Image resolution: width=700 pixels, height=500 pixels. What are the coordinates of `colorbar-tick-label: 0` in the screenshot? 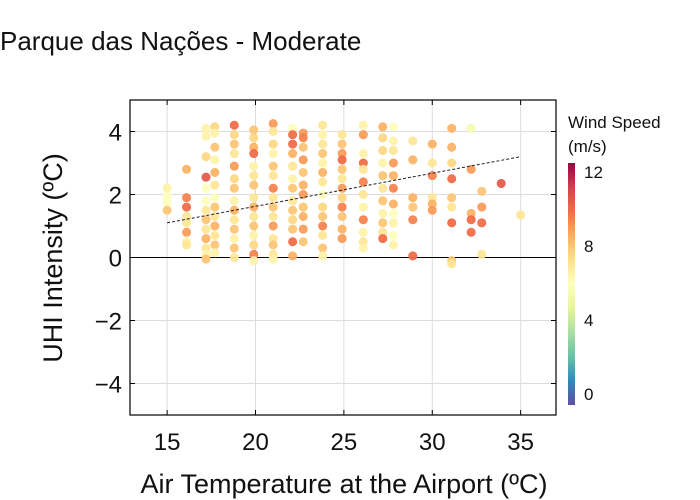 It's located at (588, 394).